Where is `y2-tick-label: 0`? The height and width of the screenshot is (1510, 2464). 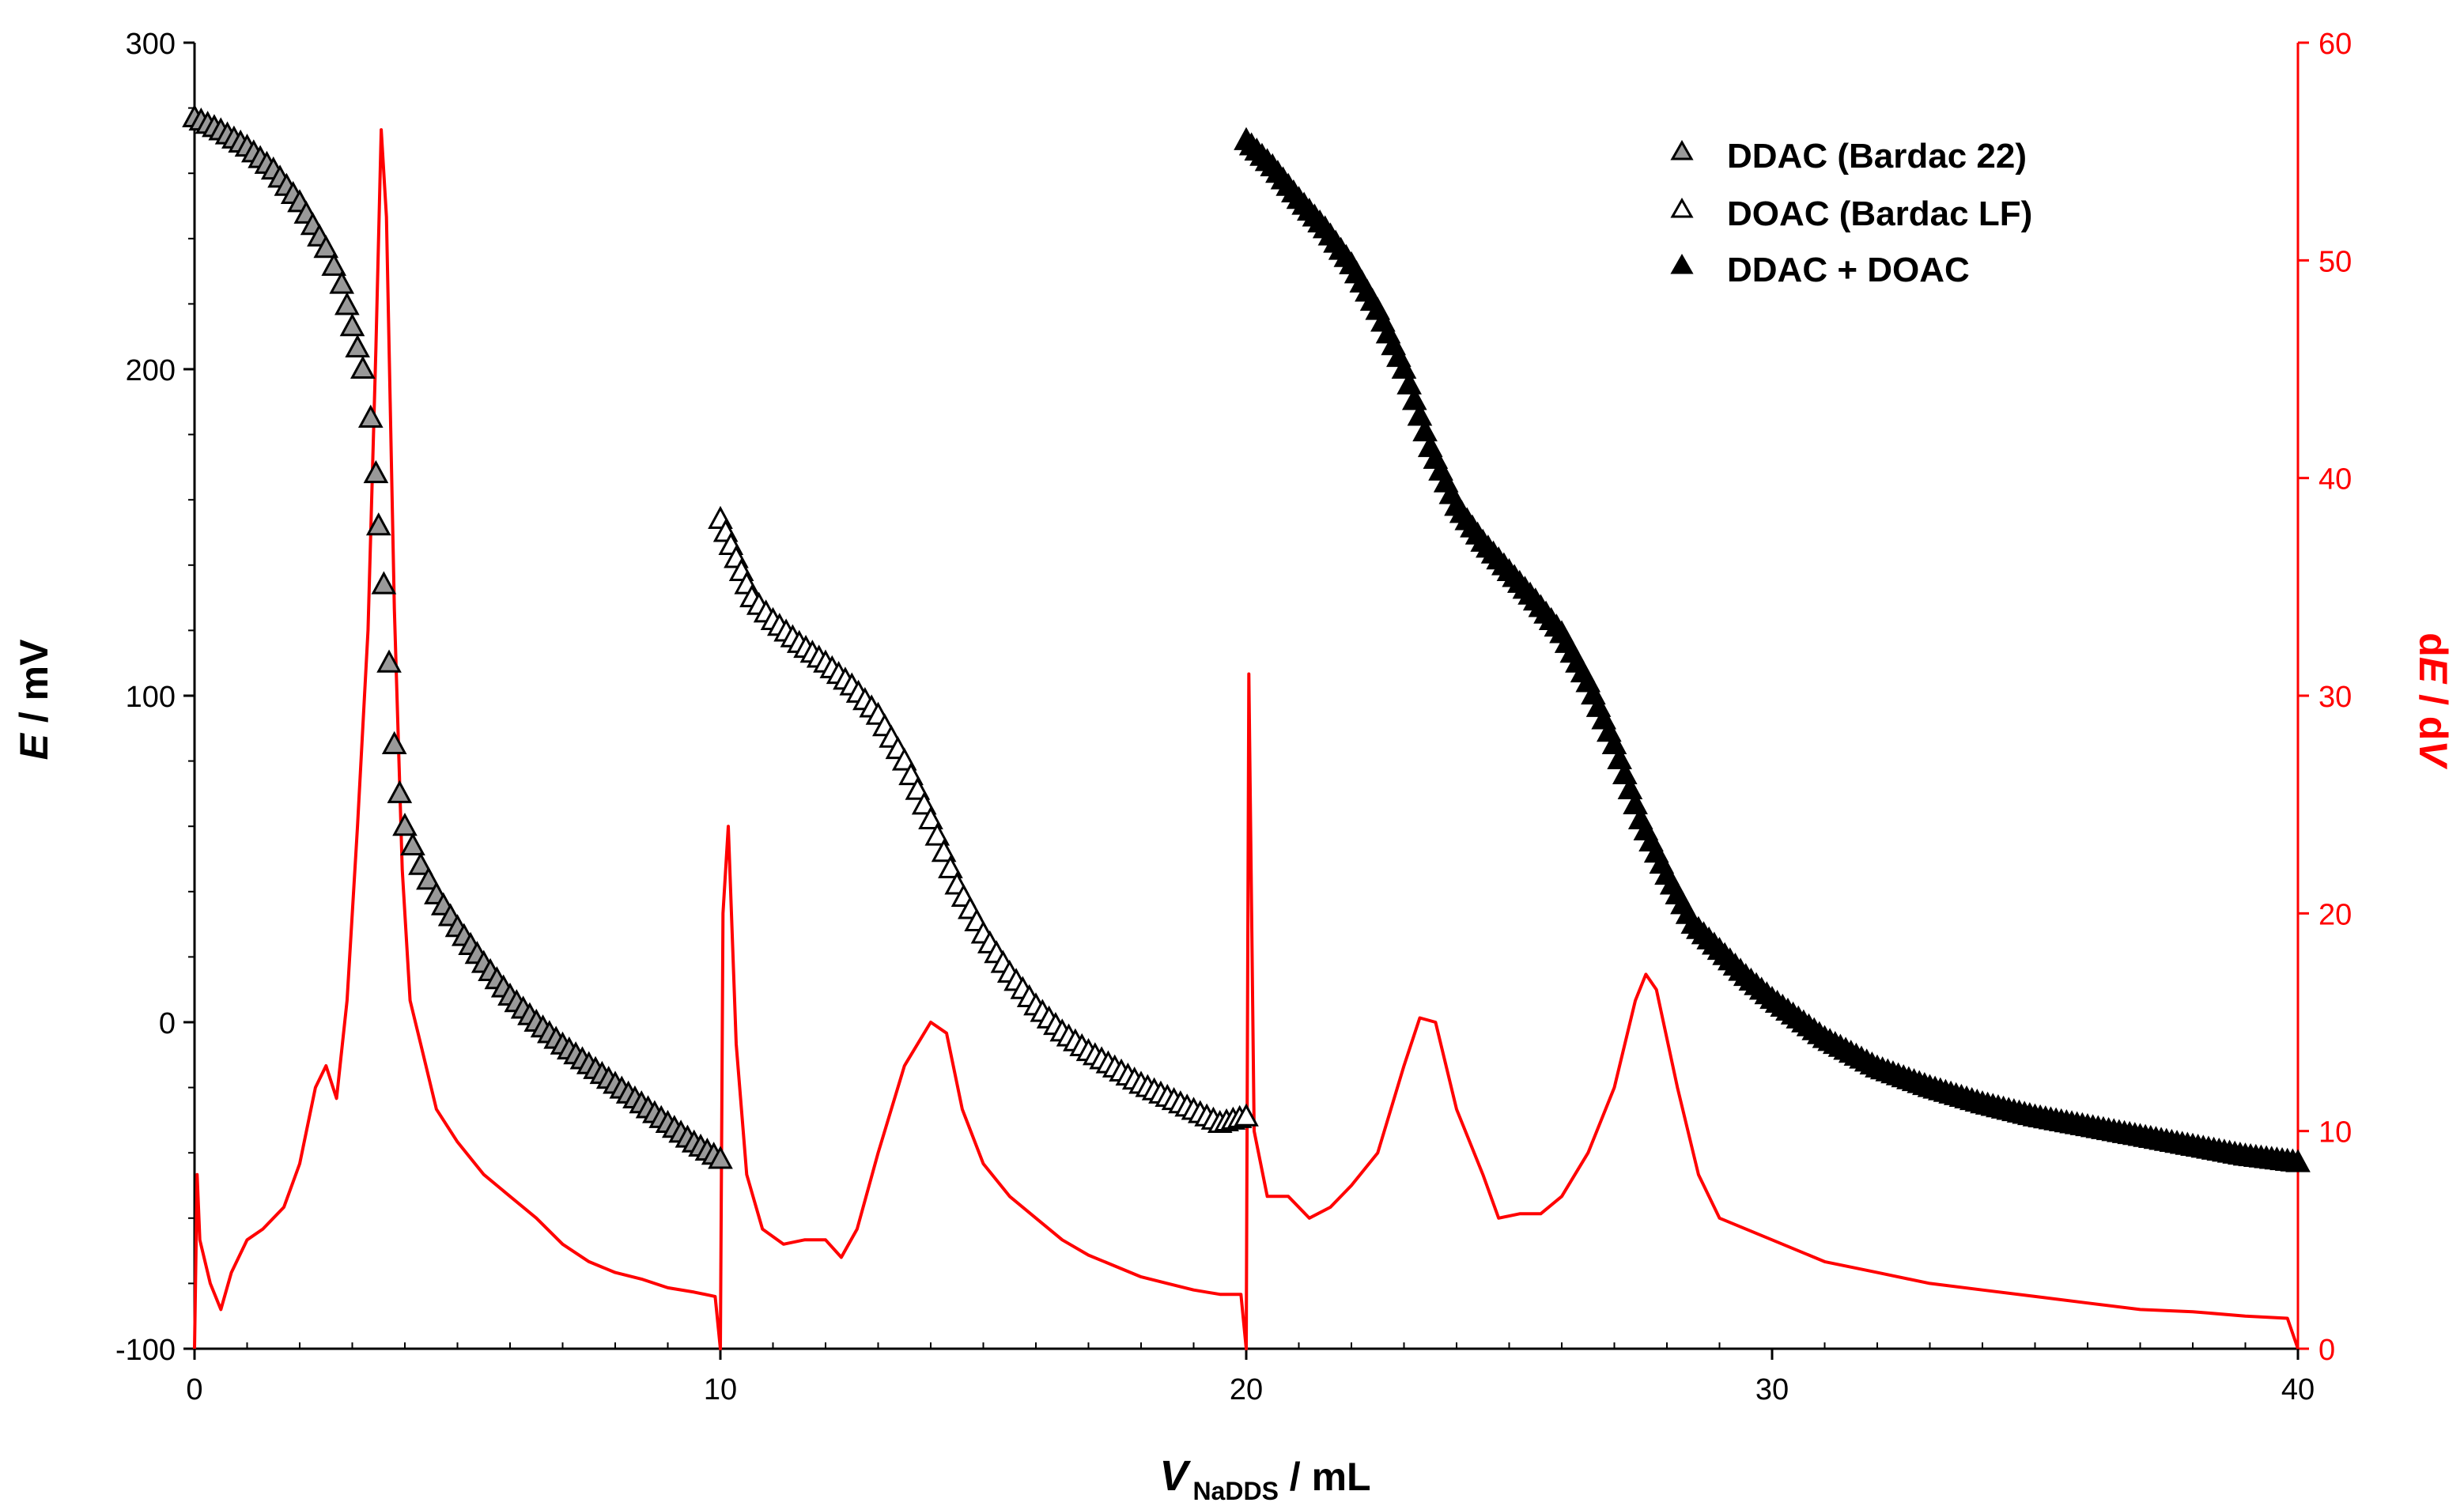 y2-tick-label: 0 is located at coordinates (2327, 1350).